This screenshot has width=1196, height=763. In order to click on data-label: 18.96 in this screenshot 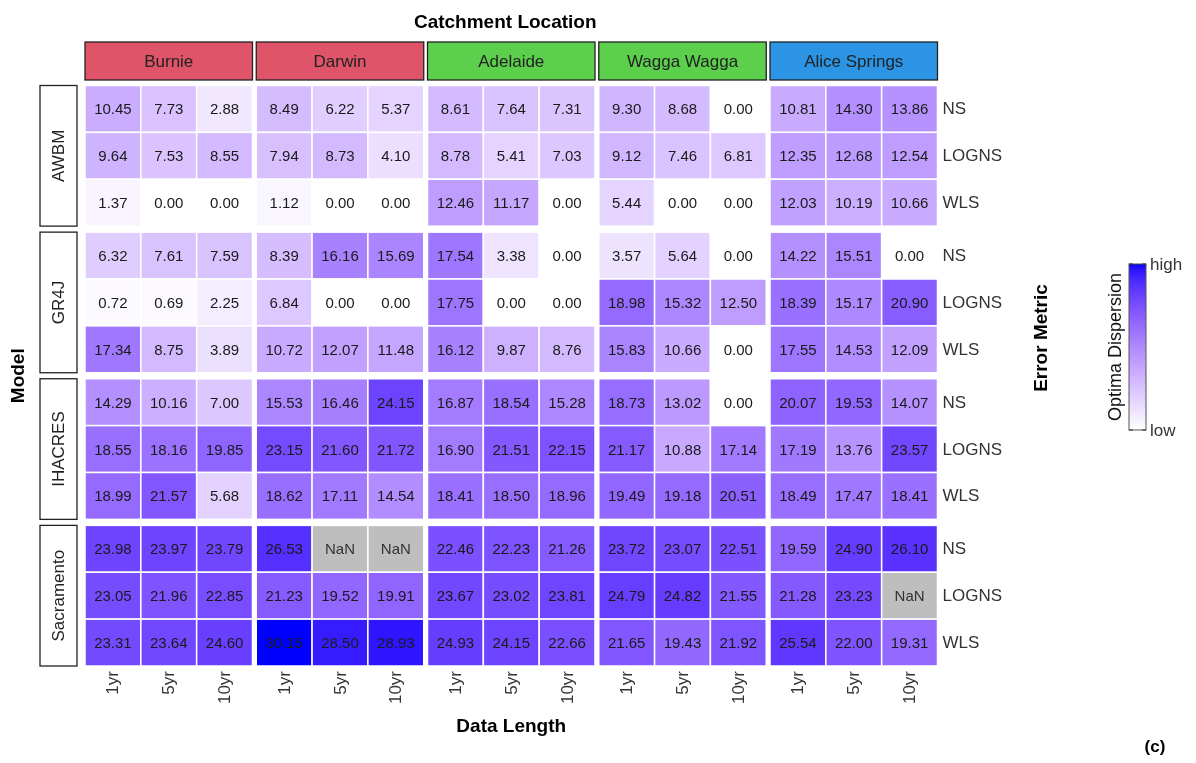, I will do `click(567, 496)`.